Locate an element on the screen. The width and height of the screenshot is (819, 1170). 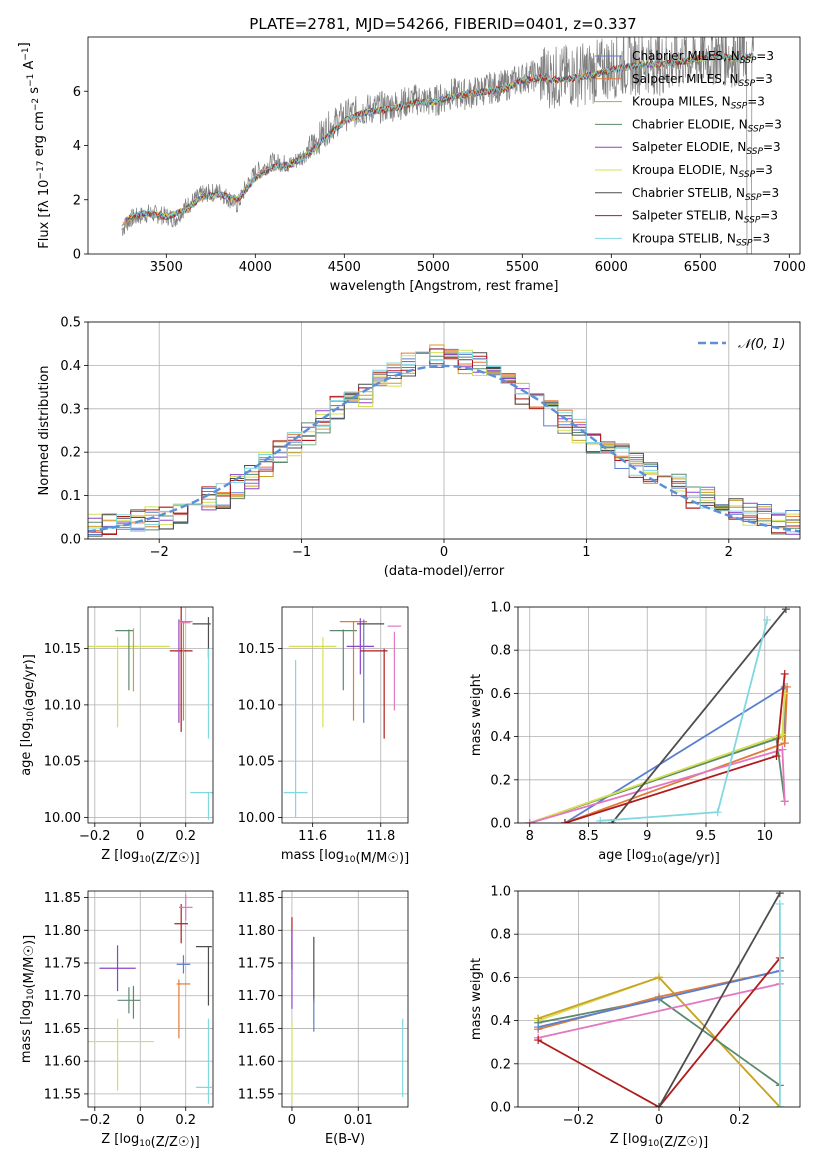
y-axis-label: Flux [fλ 10−17 erg cm−2 s−1 A−1] is located at coordinates (34, 145).